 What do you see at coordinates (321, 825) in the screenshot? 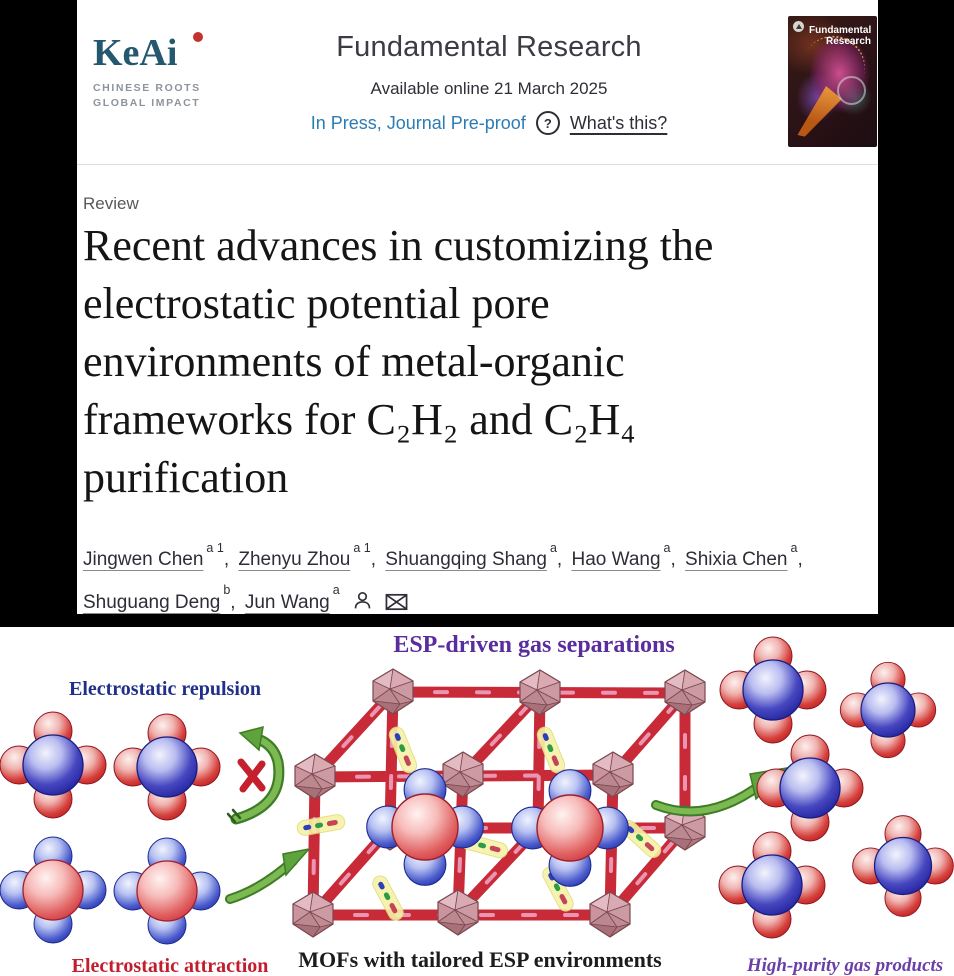
I see `interaction-arrow-capsule` at bounding box center [321, 825].